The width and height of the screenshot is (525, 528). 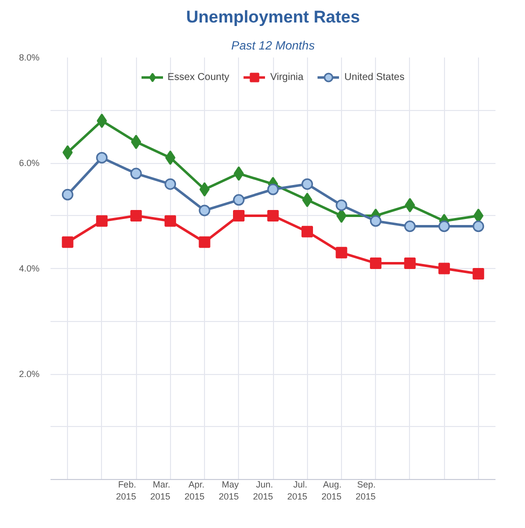 What do you see at coordinates (160, 491) in the screenshot?
I see `x-tick-label: Mar. 2015` at bounding box center [160, 491].